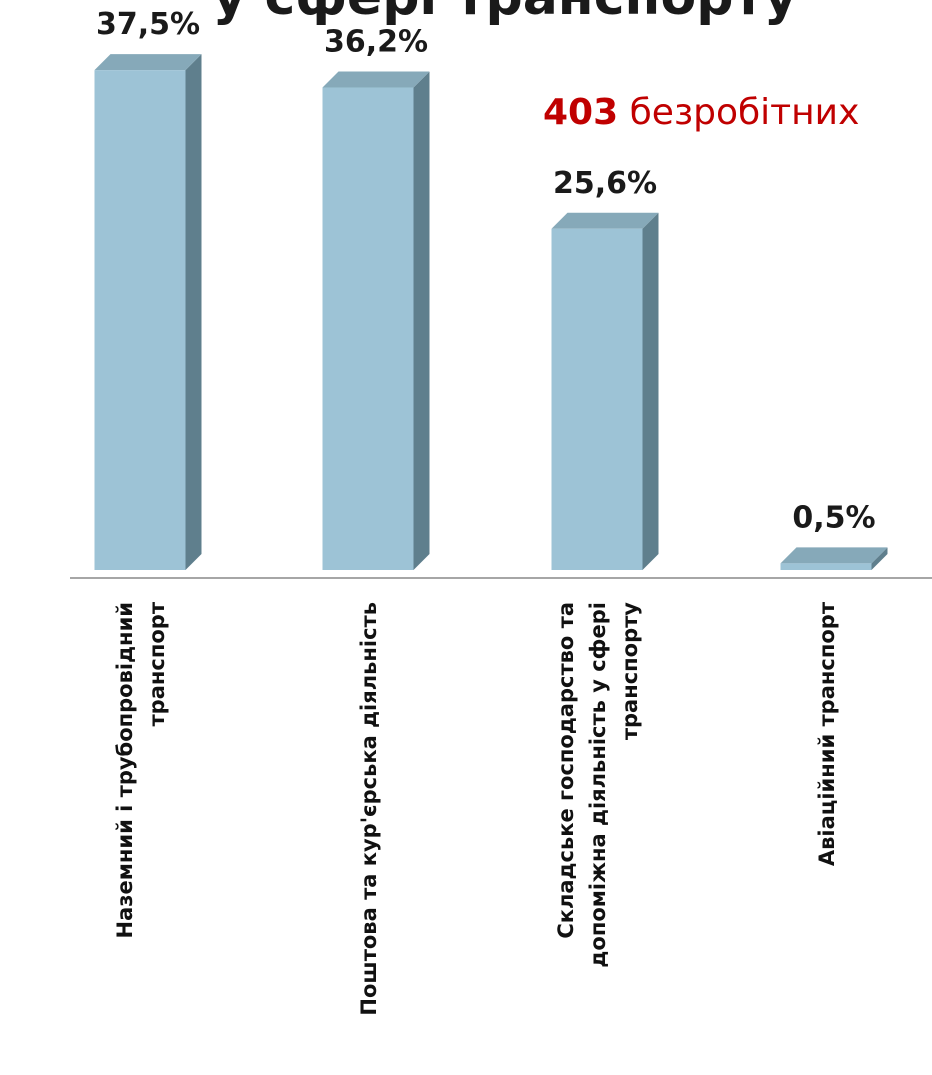  I want to click on bar-4-front, so click(826, 566).